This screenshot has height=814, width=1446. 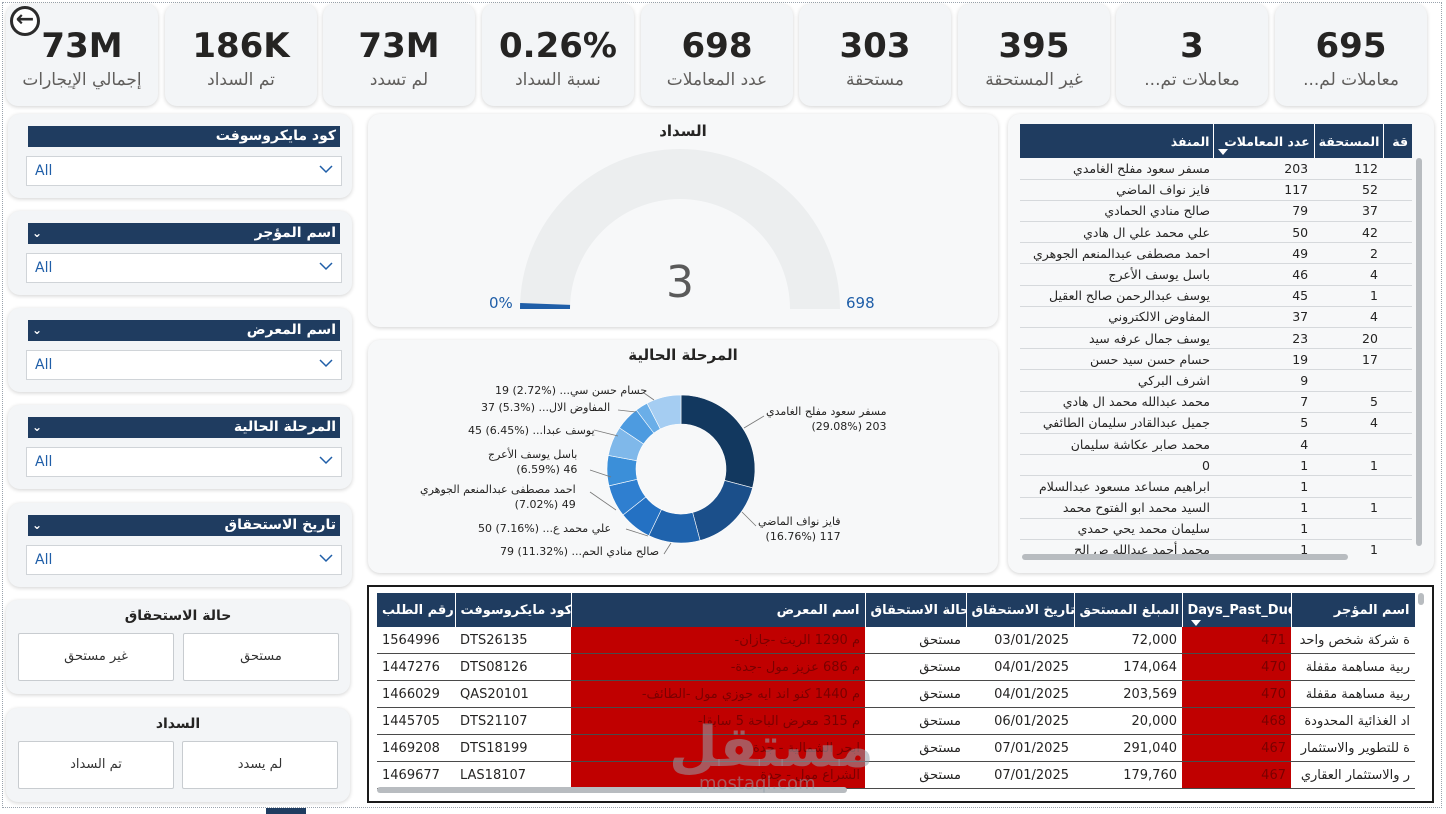 What do you see at coordinates (1370, 338) in the screenshot?
I see `table-cell: 20` at bounding box center [1370, 338].